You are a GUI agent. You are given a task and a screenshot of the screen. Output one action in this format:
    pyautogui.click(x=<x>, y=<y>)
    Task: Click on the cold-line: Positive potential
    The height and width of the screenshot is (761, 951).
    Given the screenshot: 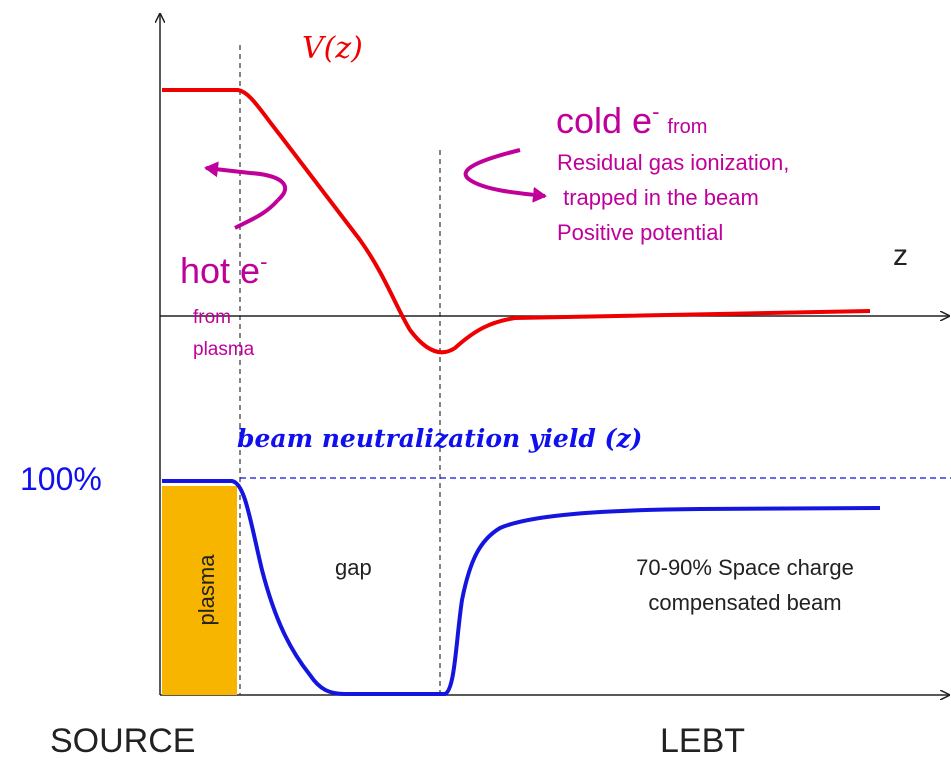 What is the action you would take?
    pyautogui.click(x=640, y=232)
    